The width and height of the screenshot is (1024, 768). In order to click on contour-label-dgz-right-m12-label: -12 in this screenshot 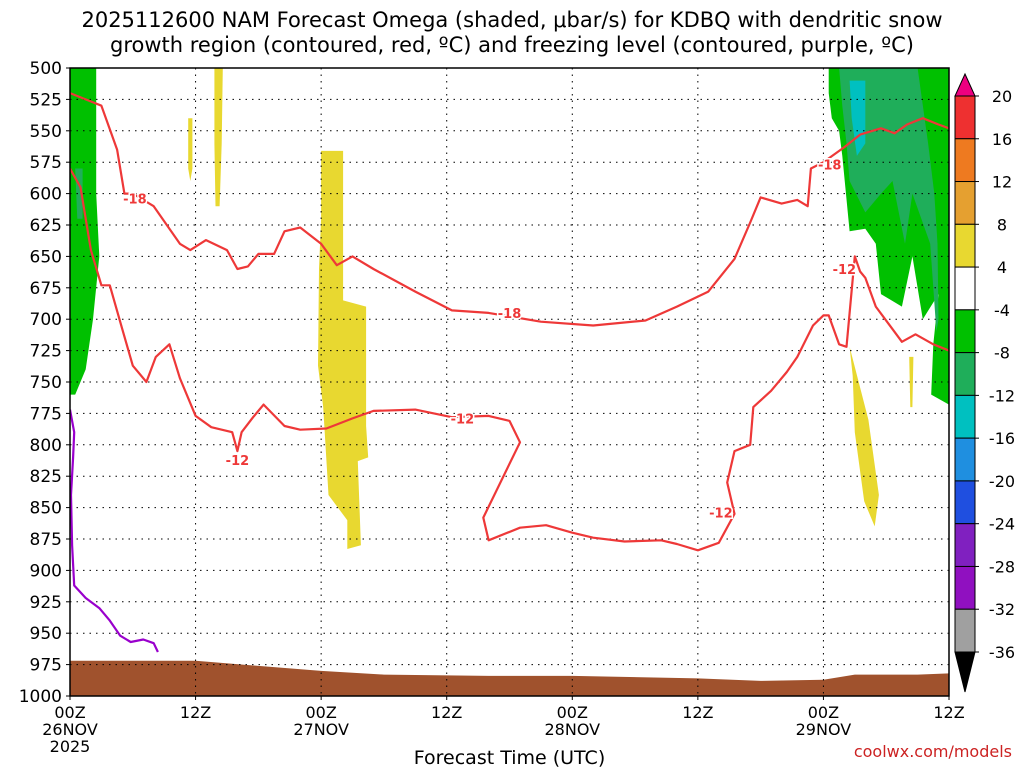, I will do `click(721, 514)`.